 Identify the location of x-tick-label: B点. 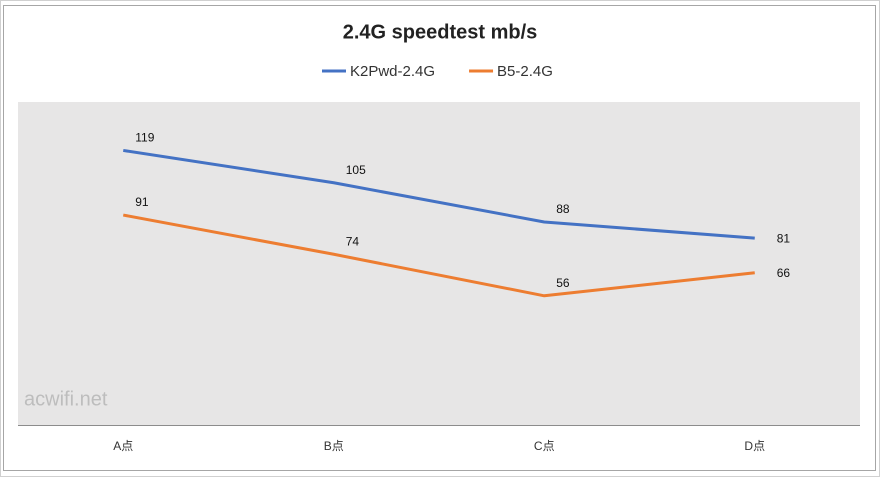
(334, 446).